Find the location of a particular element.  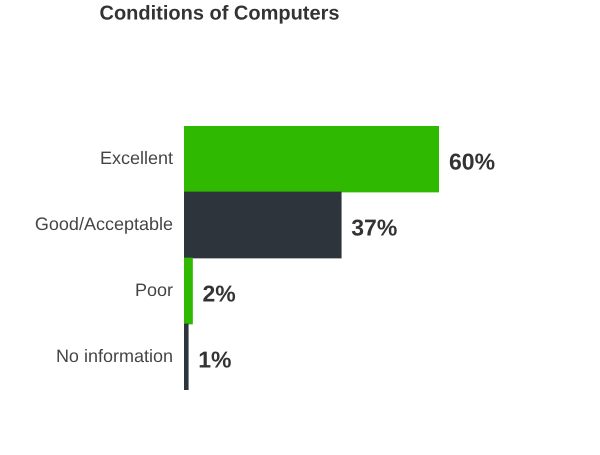

y-tick-label: Good/Acceptable is located at coordinates (103, 224).